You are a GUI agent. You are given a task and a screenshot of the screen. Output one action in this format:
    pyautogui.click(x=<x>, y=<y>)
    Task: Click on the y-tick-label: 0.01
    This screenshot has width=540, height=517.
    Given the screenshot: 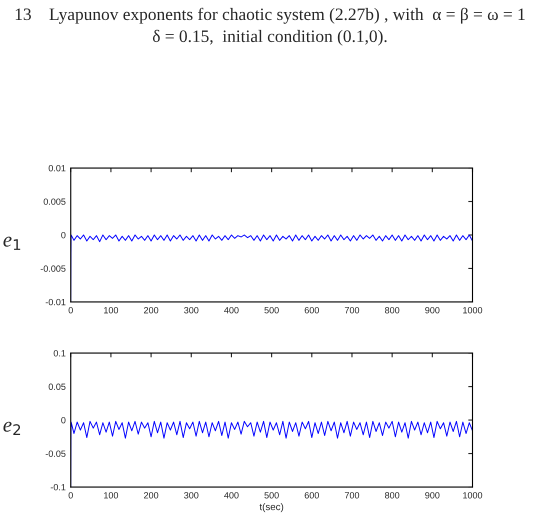 What is the action you would take?
    pyautogui.click(x=57, y=168)
    